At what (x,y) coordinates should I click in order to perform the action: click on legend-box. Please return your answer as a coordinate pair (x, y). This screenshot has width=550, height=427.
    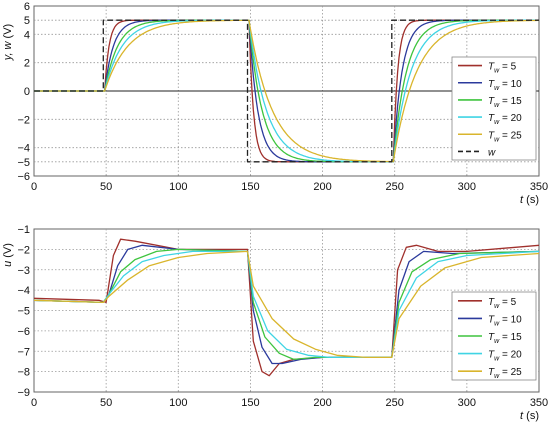
    Looking at the image, I should click on (494, 108).